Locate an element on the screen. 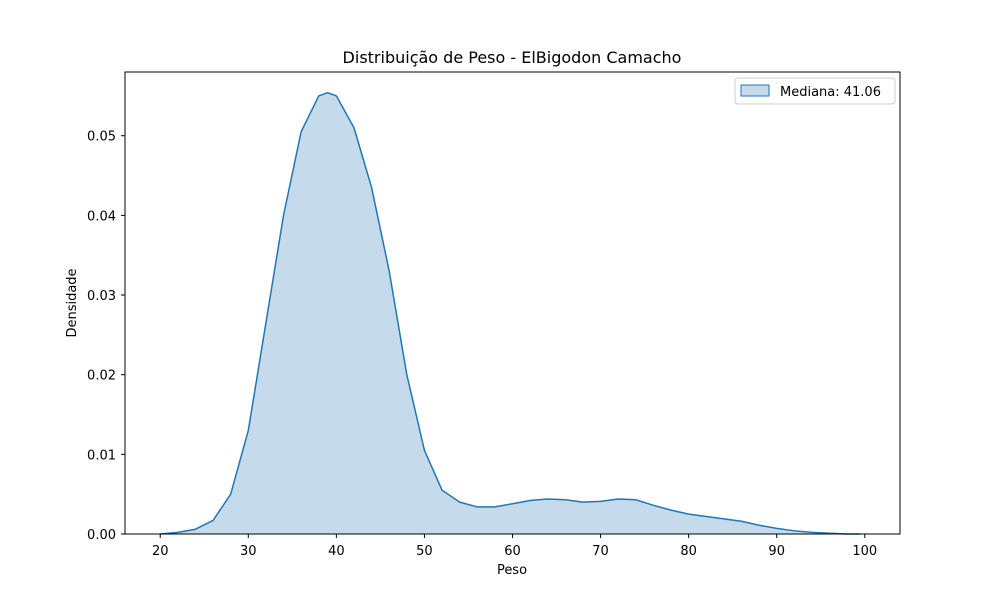 The height and width of the screenshot is (600, 1000). x-tick-label: 80 is located at coordinates (688, 551).